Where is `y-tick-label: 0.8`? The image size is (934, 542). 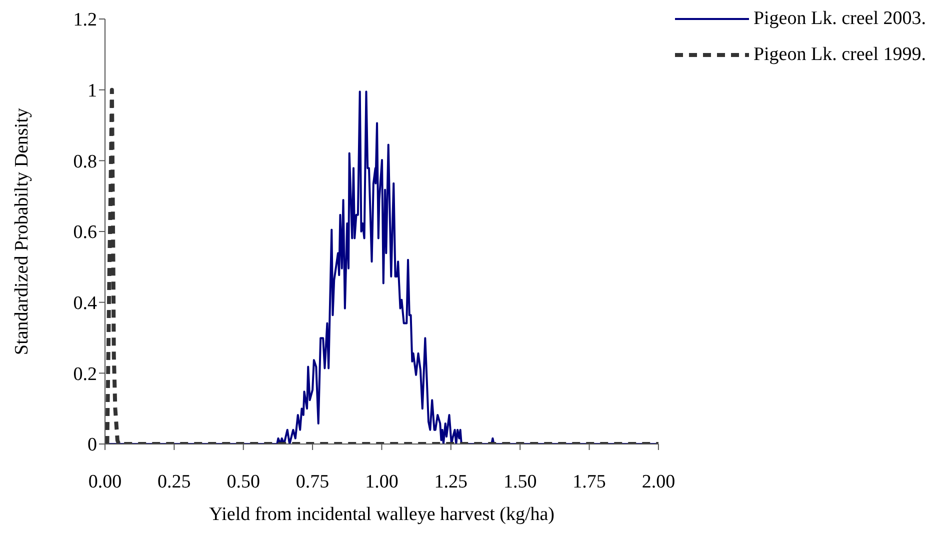
y-tick-label: 0.8 is located at coordinates (85, 161).